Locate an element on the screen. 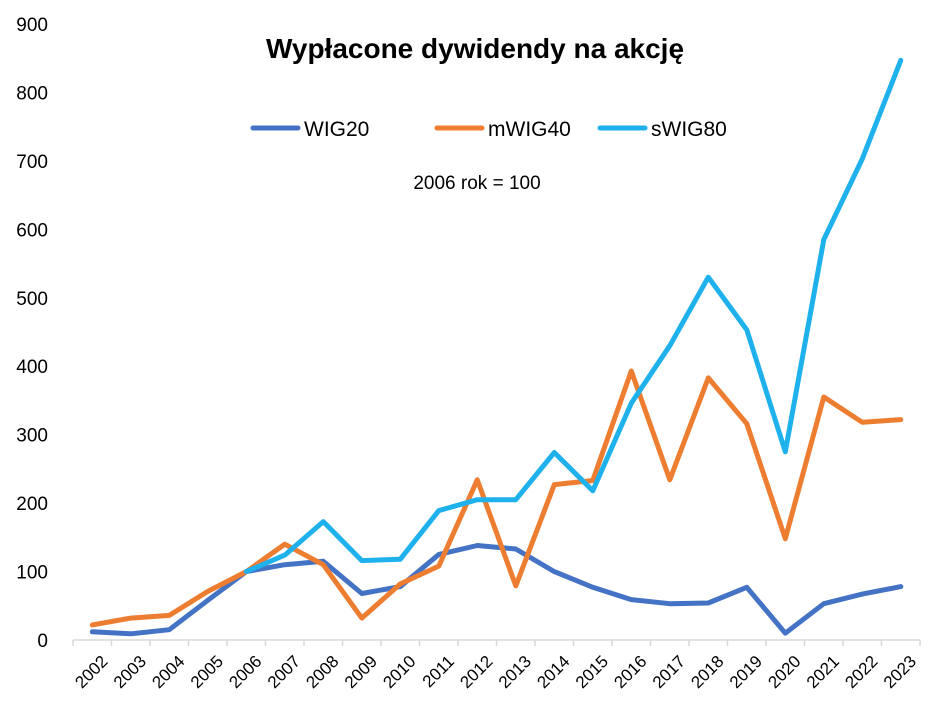 The image size is (945, 714). x-tick-label: 2010 is located at coordinates (399, 672).